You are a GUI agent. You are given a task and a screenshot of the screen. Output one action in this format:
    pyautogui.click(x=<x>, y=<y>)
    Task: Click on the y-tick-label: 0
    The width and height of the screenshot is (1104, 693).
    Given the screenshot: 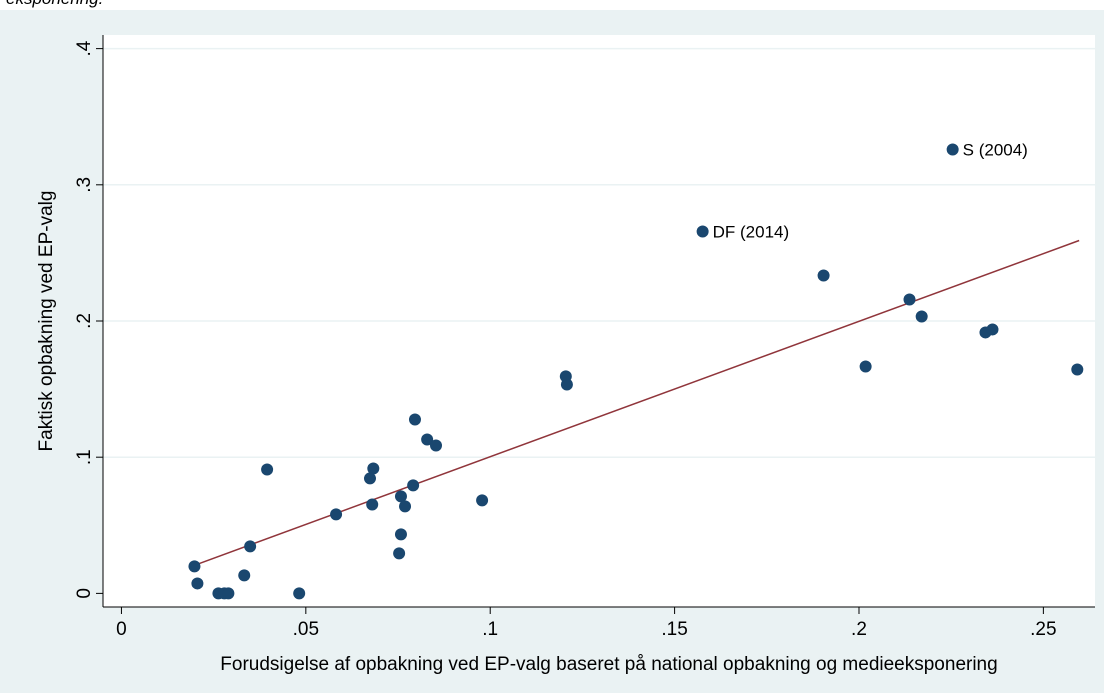 What is the action you would take?
    pyautogui.click(x=84, y=593)
    